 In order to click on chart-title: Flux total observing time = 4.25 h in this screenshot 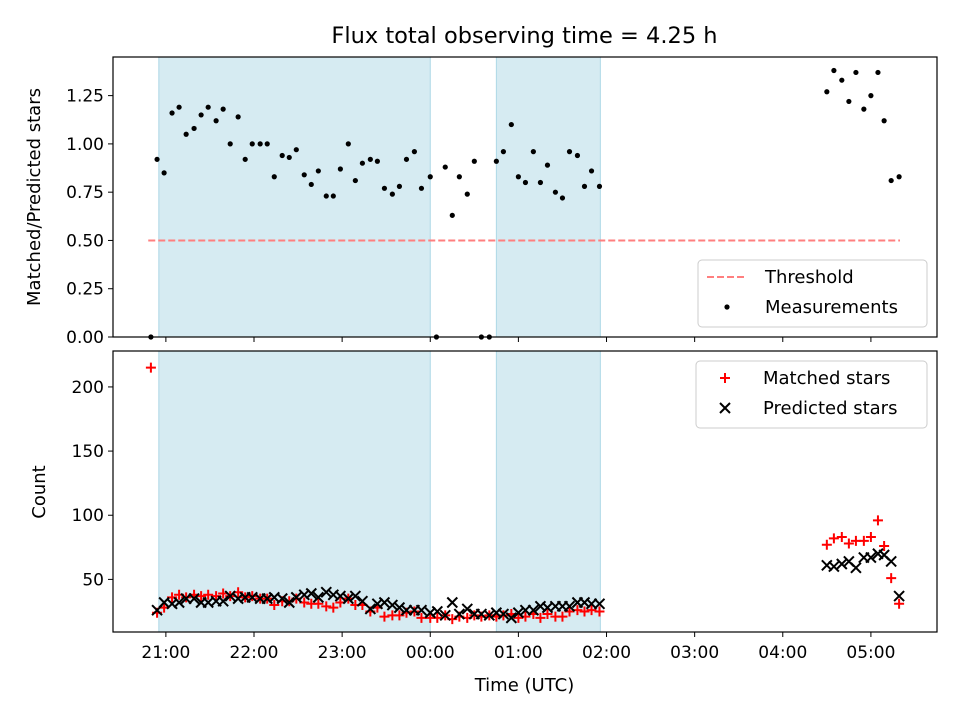, I will do `click(524, 36)`.